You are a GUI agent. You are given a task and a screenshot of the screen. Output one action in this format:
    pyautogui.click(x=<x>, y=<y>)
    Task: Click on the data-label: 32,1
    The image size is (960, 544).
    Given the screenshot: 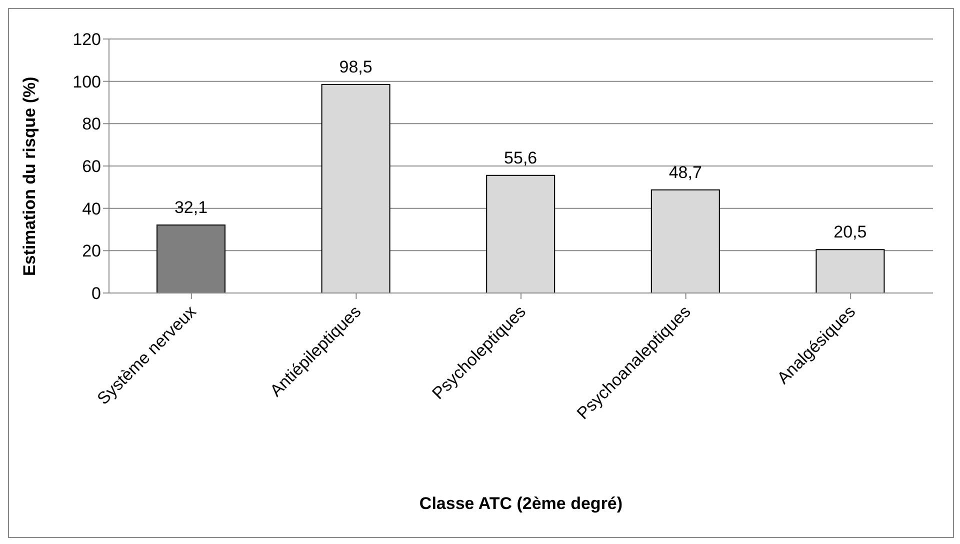 What is the action you would take?
    pyautogui.click(x=191, y=208)
    